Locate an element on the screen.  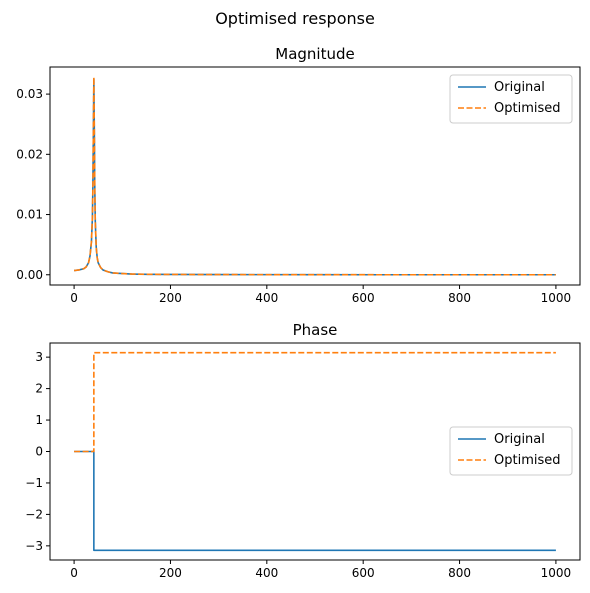
chart-title: Magnitude is located at coordinates (314, 54).